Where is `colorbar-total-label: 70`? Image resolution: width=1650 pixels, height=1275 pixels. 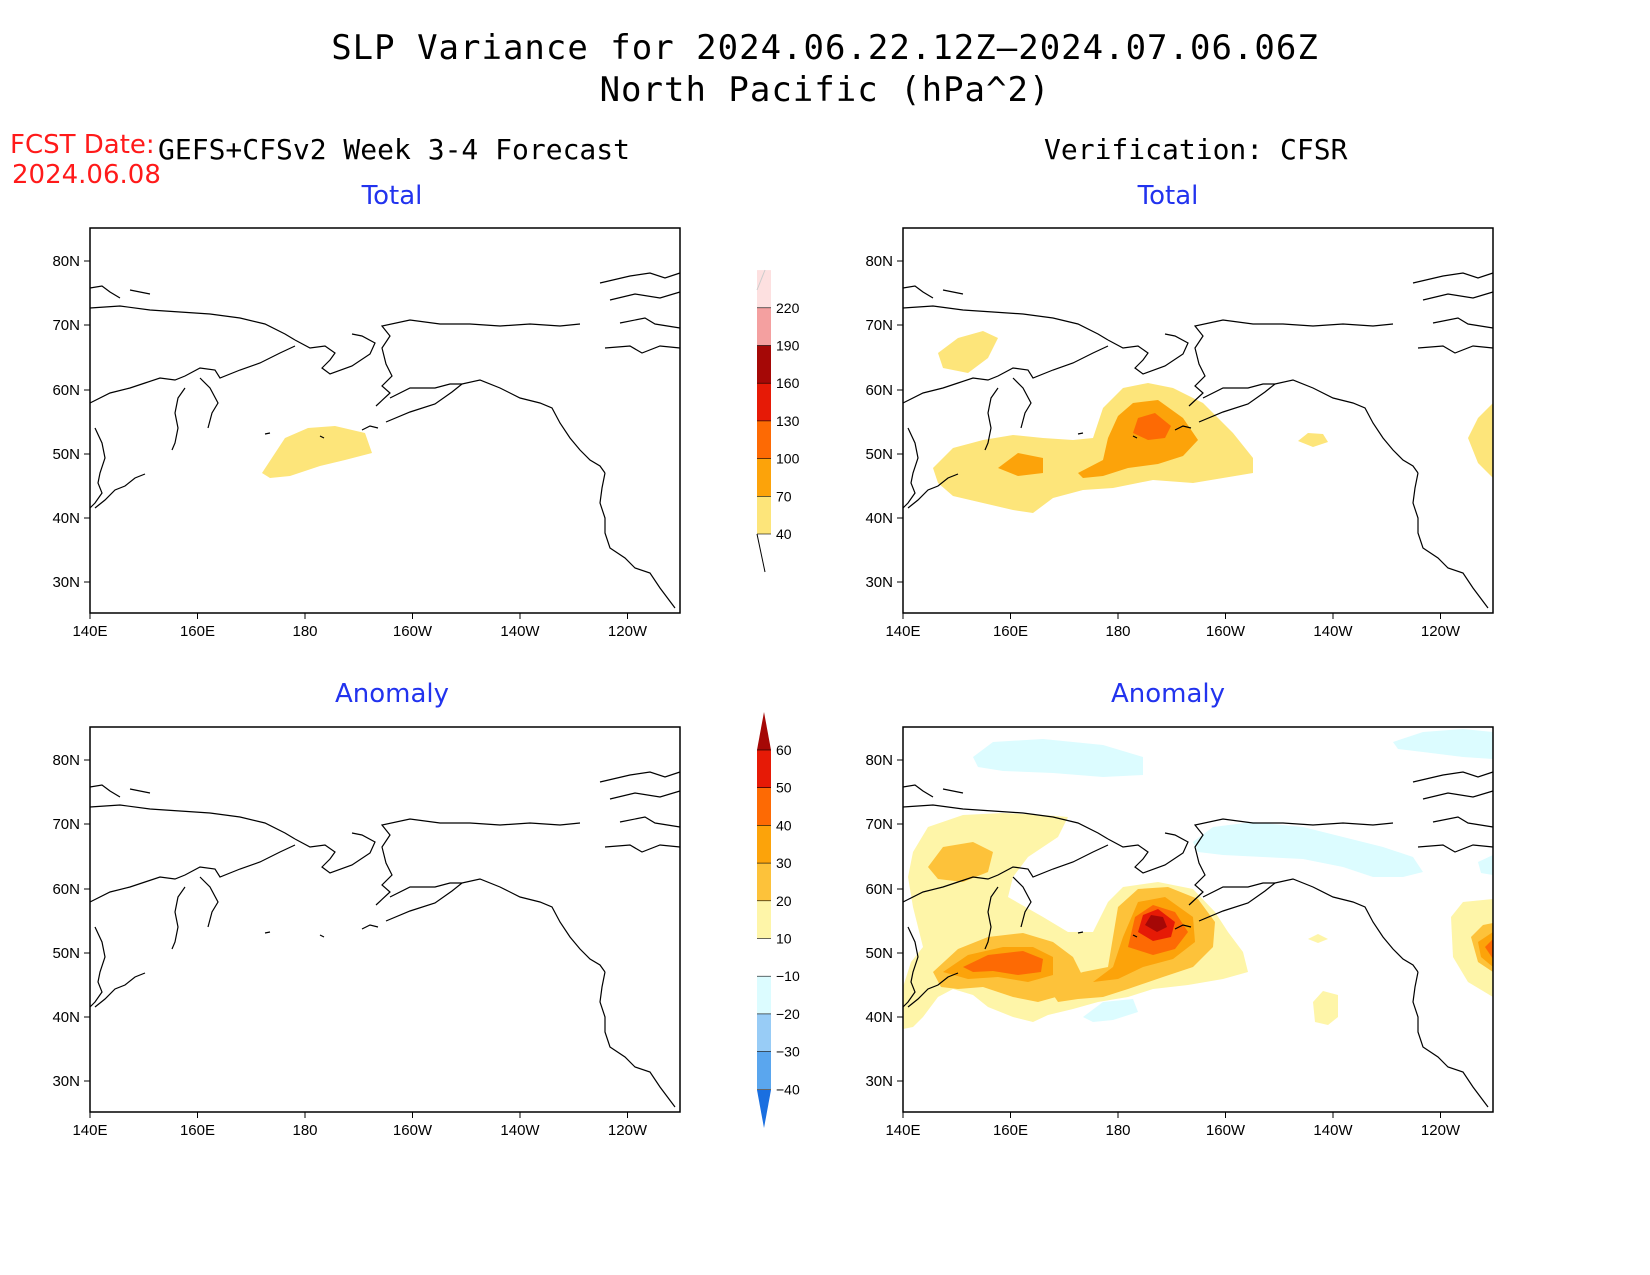 colorbar-total-label: 70 is located at coordinates (784, 496).